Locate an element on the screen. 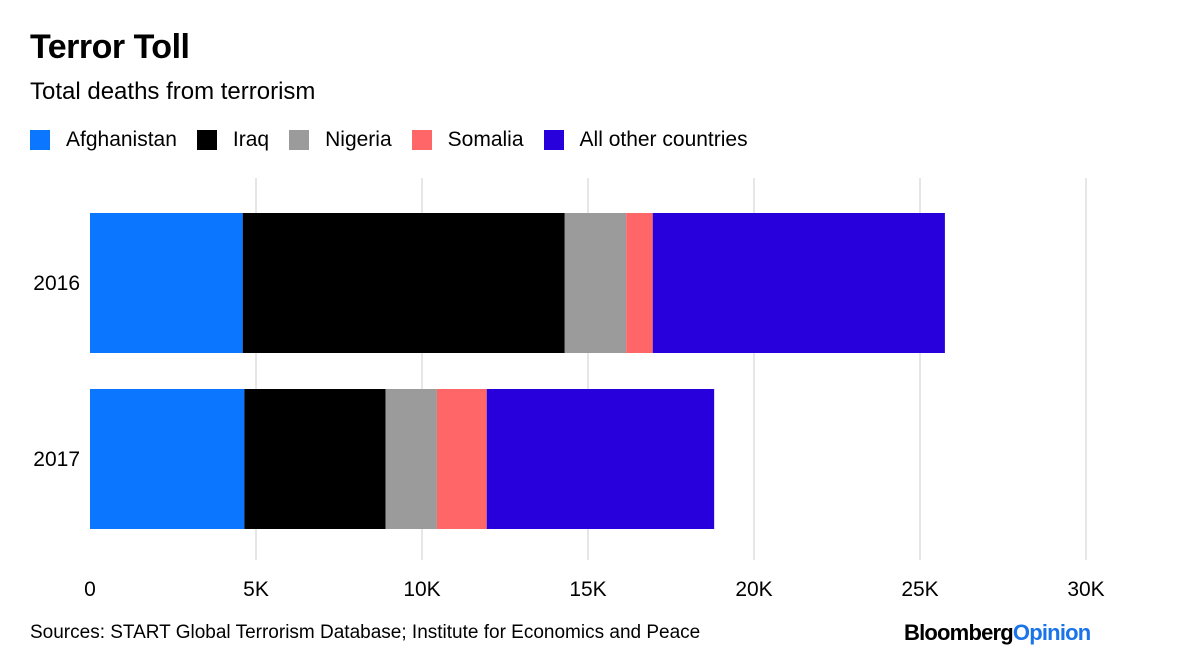 The width and height of the screenshot is (1200, 660). y-category-label: 2016 is located at coordinates (56, 283).